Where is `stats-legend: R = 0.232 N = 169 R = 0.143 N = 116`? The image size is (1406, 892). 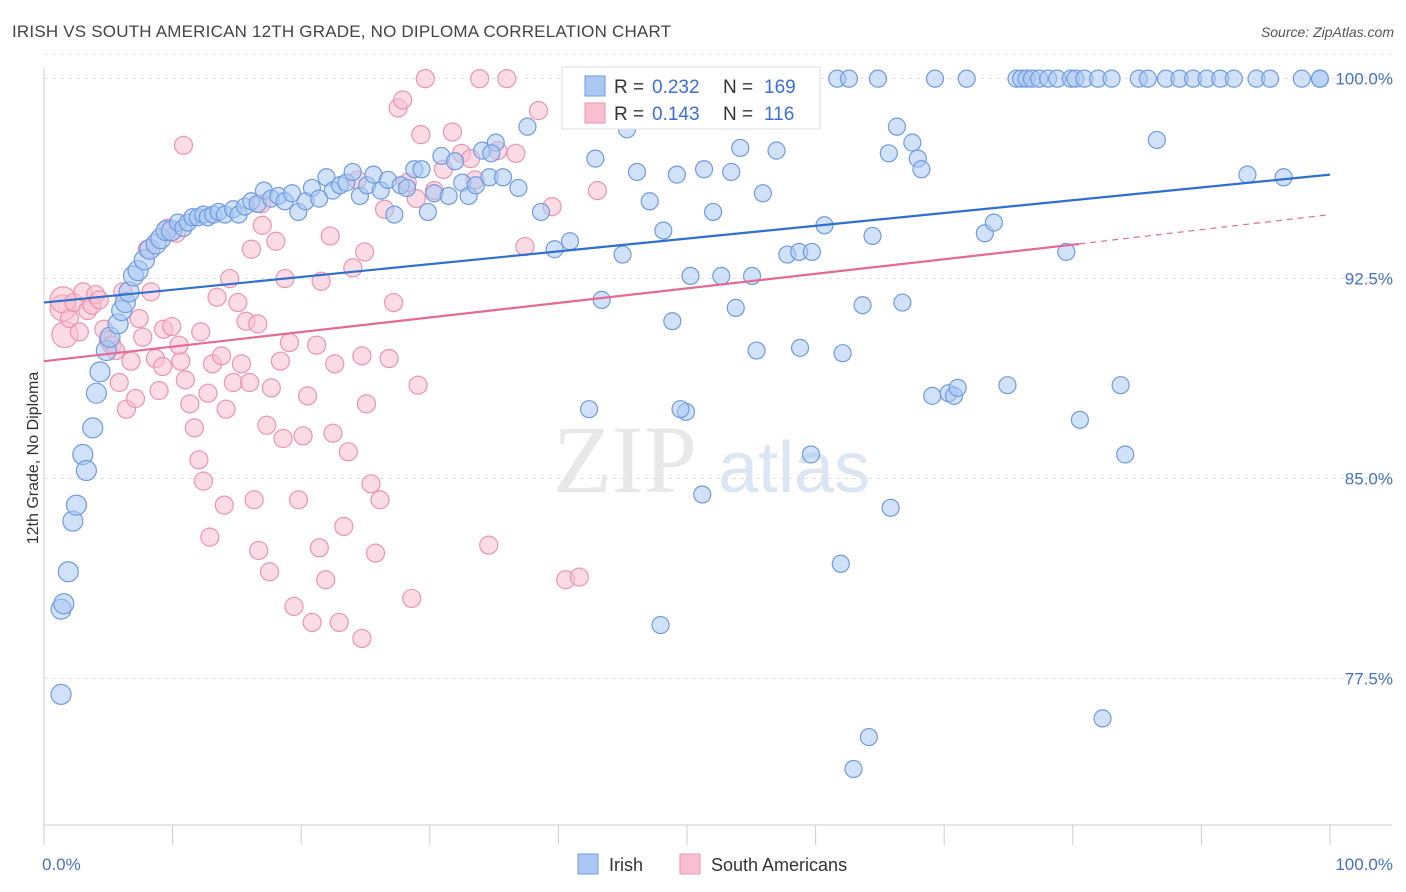 stats-legend: R = 0.232 N = 169 R = 0.143 N = 116 is located at coordinates (691, 98).